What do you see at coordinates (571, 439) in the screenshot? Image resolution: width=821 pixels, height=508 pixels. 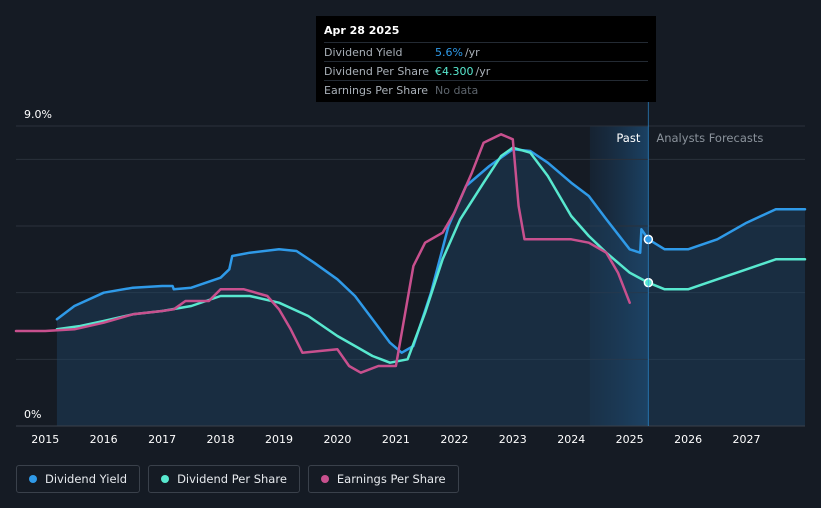 I see `x-tick-label: 2024` at bounding box center [571, 439].